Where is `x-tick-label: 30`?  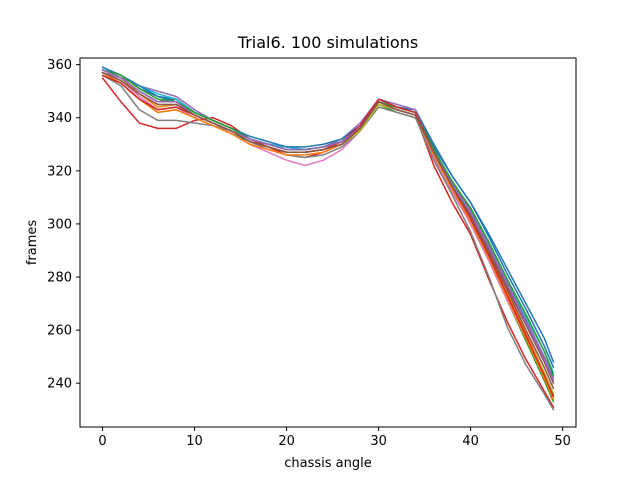
x-tick-label: 30 is located at coordinates (378, 441).